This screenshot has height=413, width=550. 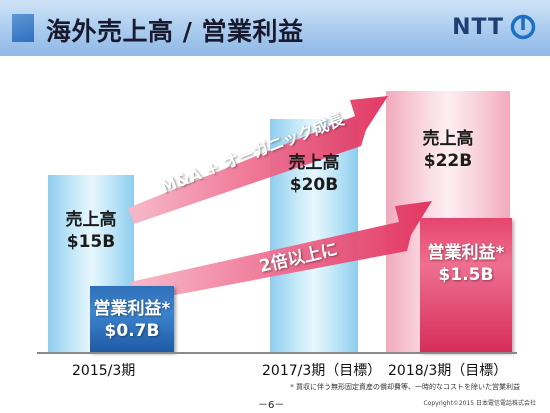 I want to click on label-revenue-2015: 売上高 $15B, so click(x=91, y=231).